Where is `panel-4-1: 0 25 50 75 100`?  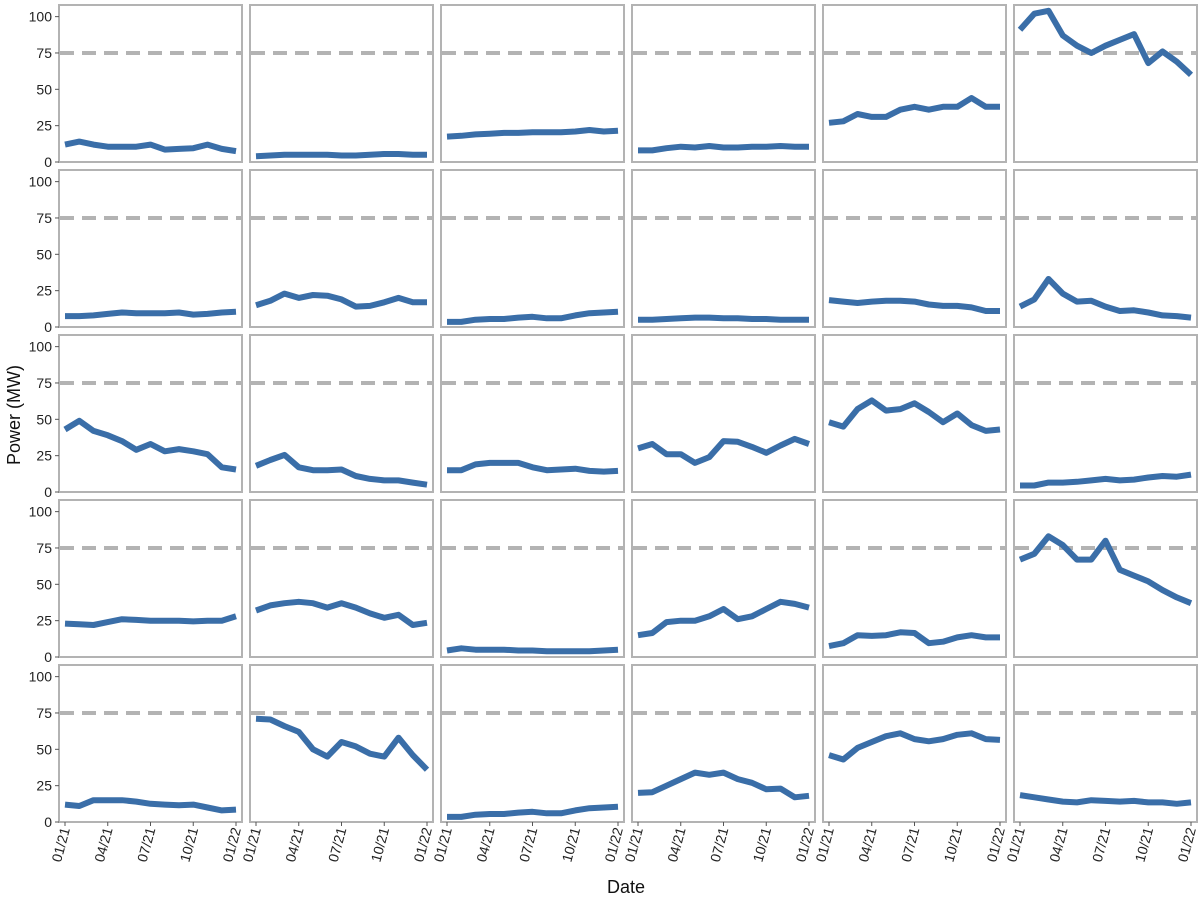 panel-4-1: 0 25 50 75 100 is located at coordinates (136, 582).